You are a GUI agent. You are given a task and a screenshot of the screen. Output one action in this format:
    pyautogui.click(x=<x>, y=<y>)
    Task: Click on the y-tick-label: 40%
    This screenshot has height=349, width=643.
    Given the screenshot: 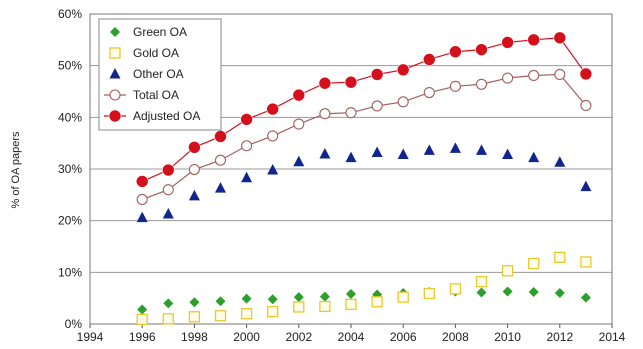 What is the action you would take?
    pyautogui.click(x=70, y=117)
    